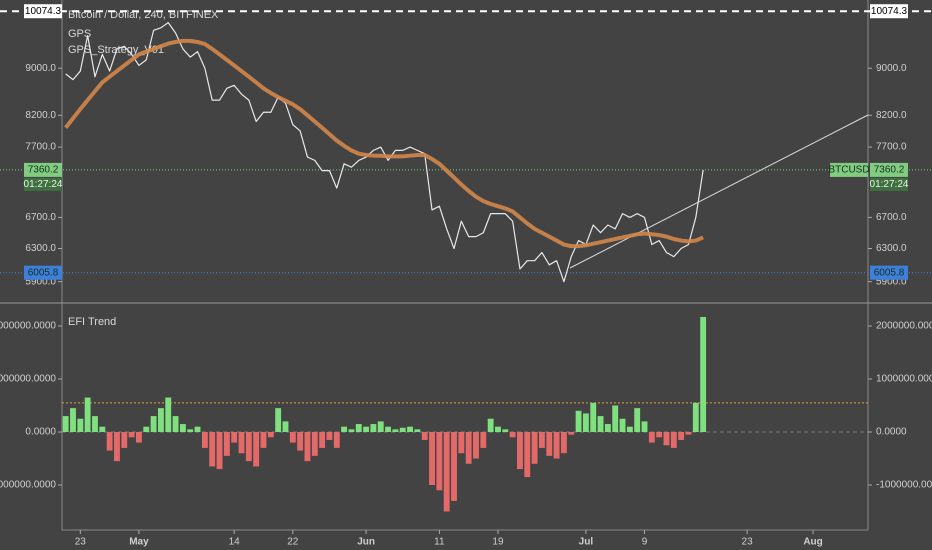  What do you see at coordinates (235, 542) in the screenshot?
I see `x-tick-label: 14` at bounding box center [235, 542].